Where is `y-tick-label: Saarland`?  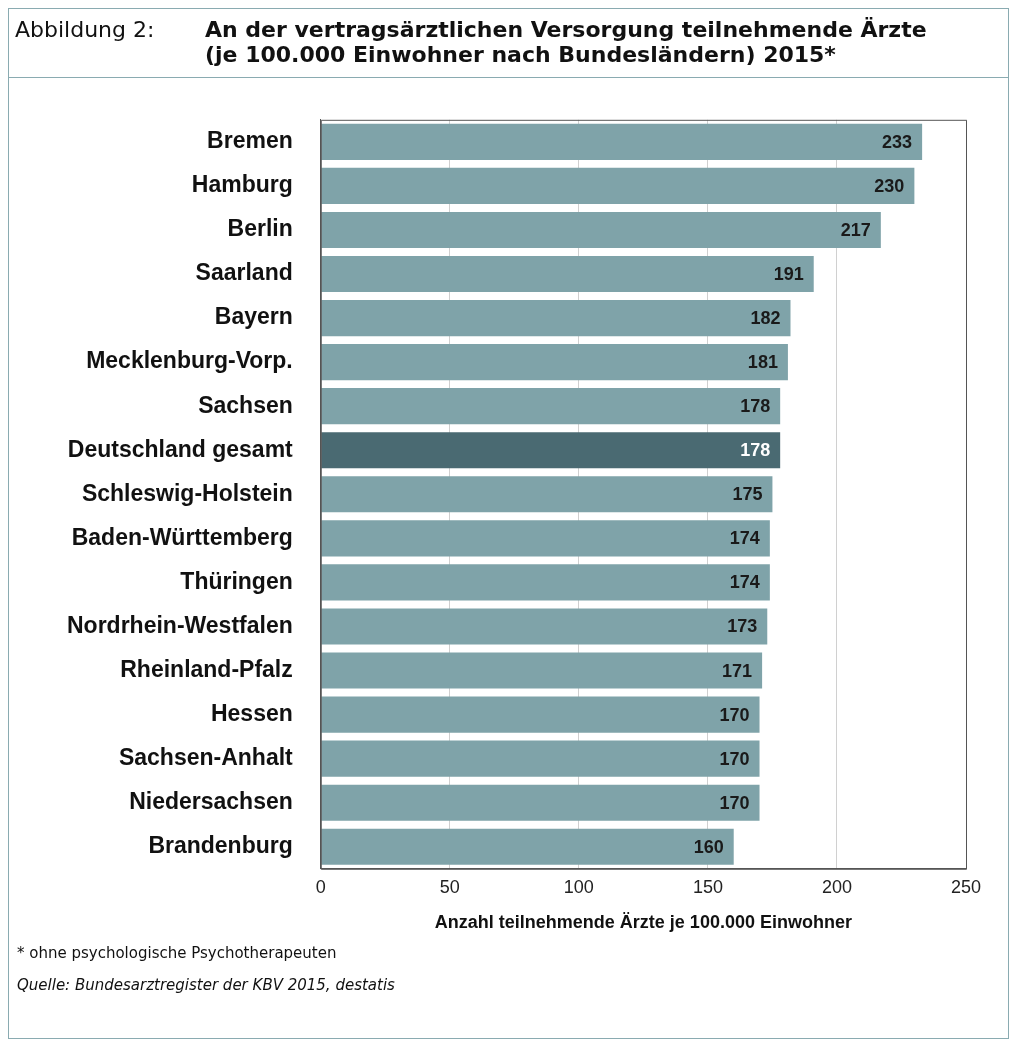 y-tick-label: Saarland is located at coordinates (244, 272).